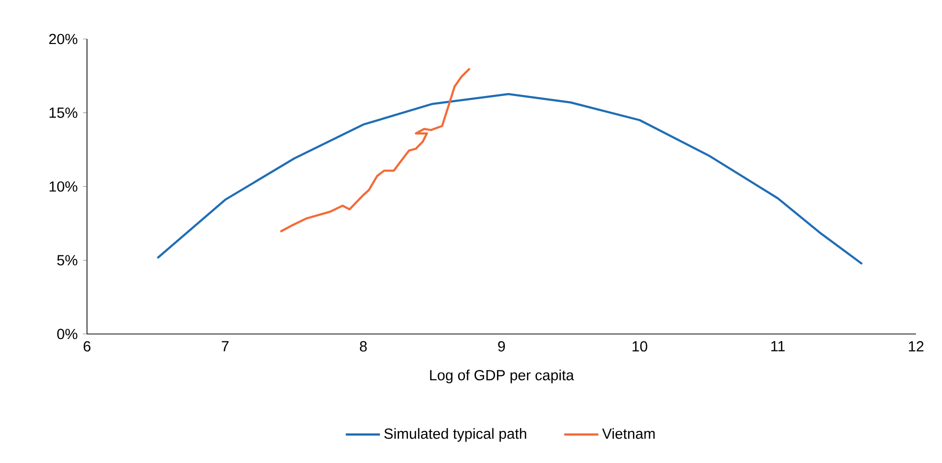  What do you see at coordinates (64, 186) in the screenshot?
I see `y-tick-label: 10%` at bounding box center [64, 186].